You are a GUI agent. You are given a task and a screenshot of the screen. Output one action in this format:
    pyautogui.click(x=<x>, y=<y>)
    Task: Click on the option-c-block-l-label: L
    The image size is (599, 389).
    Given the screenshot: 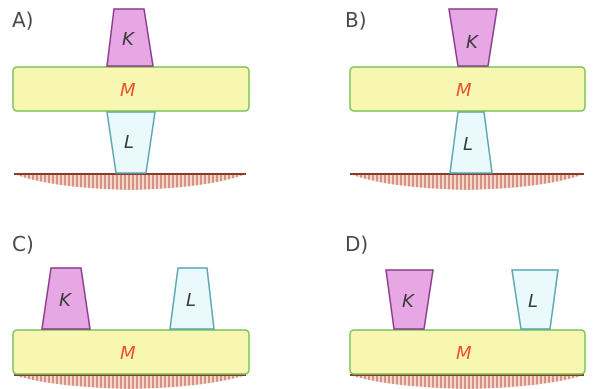 What is the action you would take?
    pyautogui.click(x=191, y=300)
    